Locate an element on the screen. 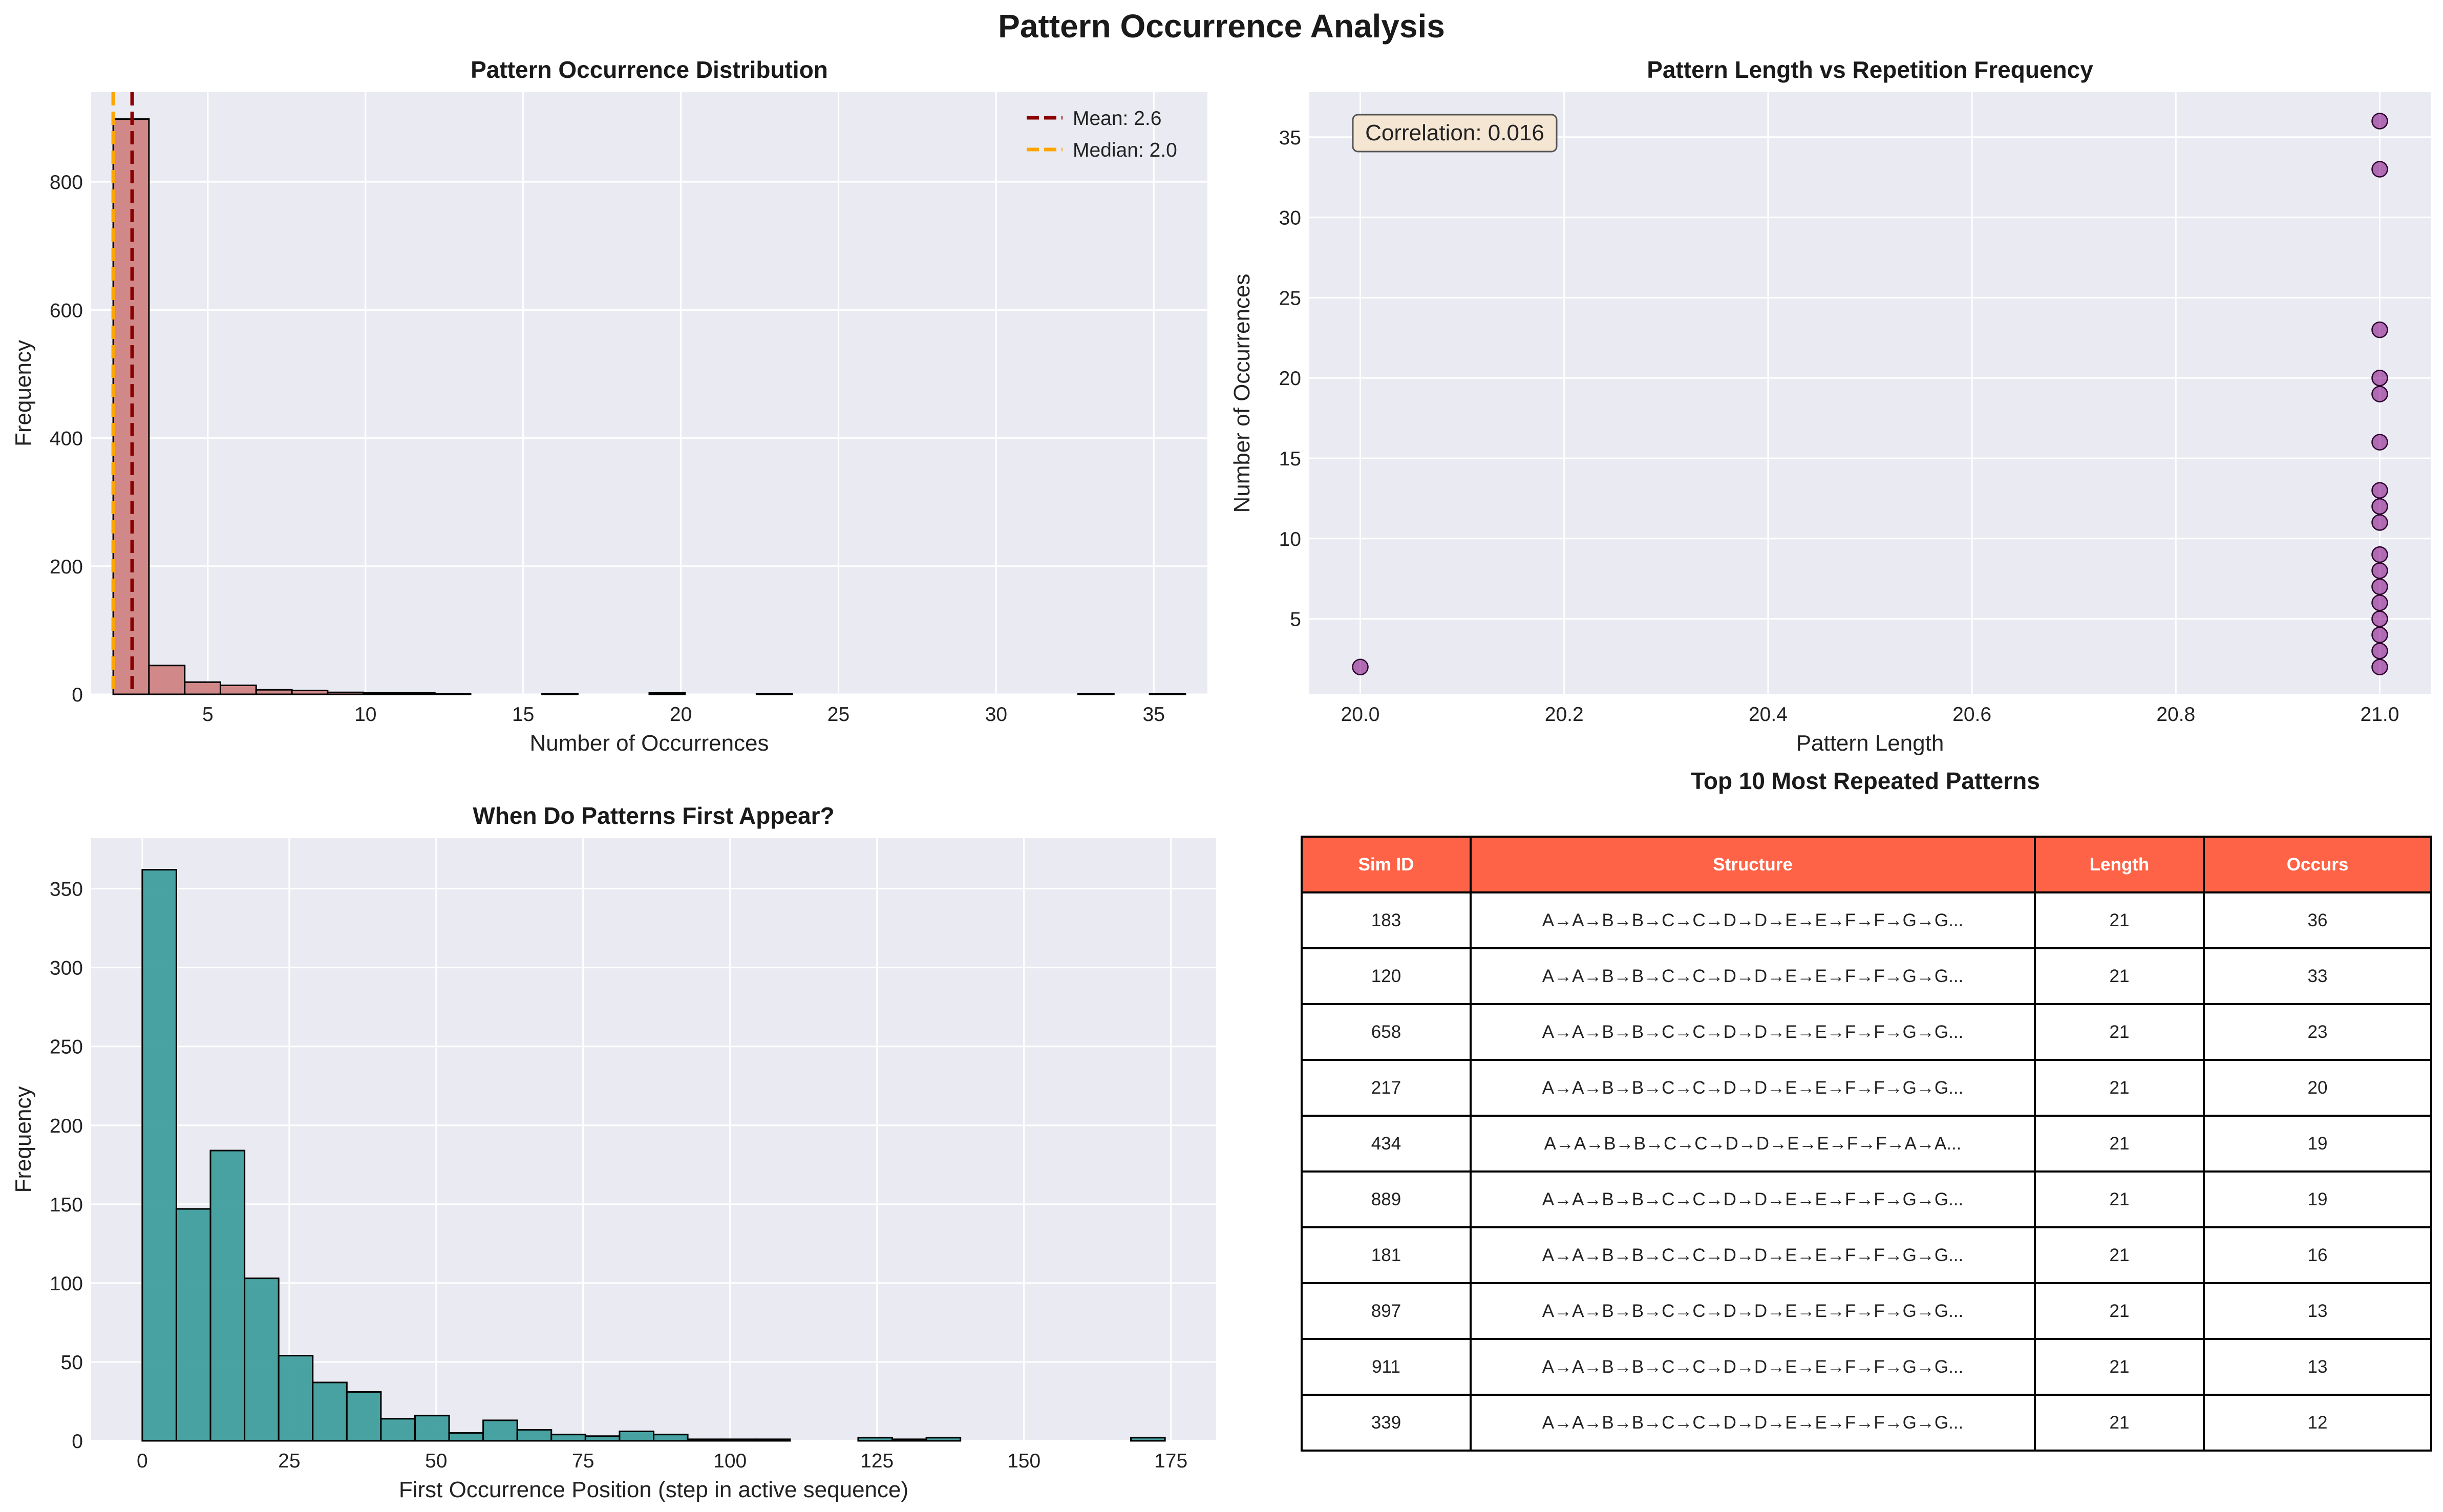 The width and height of the screenshot is (2443, 1512). correlation-box is located at coordinates (1455, 133).